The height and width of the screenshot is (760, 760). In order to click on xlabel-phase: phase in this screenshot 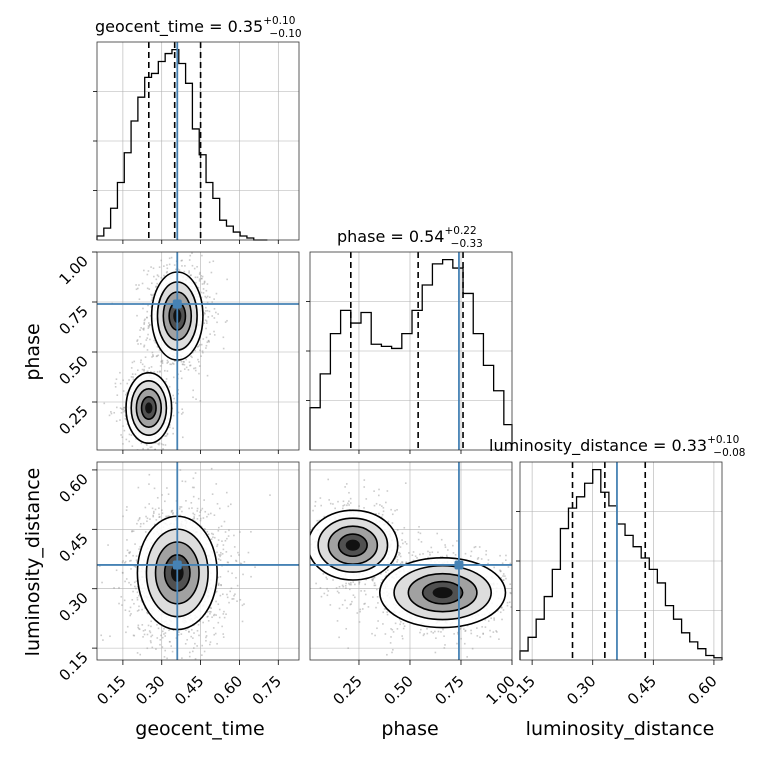, I will do `click(409, 729)`.